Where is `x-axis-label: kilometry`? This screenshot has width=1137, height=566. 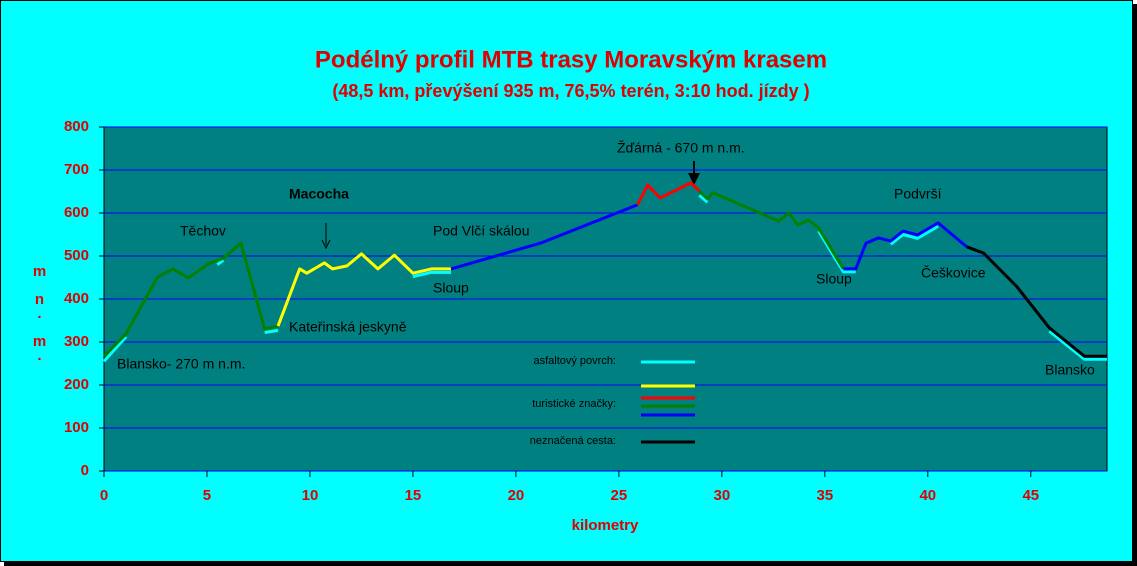 x-axis-label: kilometry is located at coordinates (605, 525).